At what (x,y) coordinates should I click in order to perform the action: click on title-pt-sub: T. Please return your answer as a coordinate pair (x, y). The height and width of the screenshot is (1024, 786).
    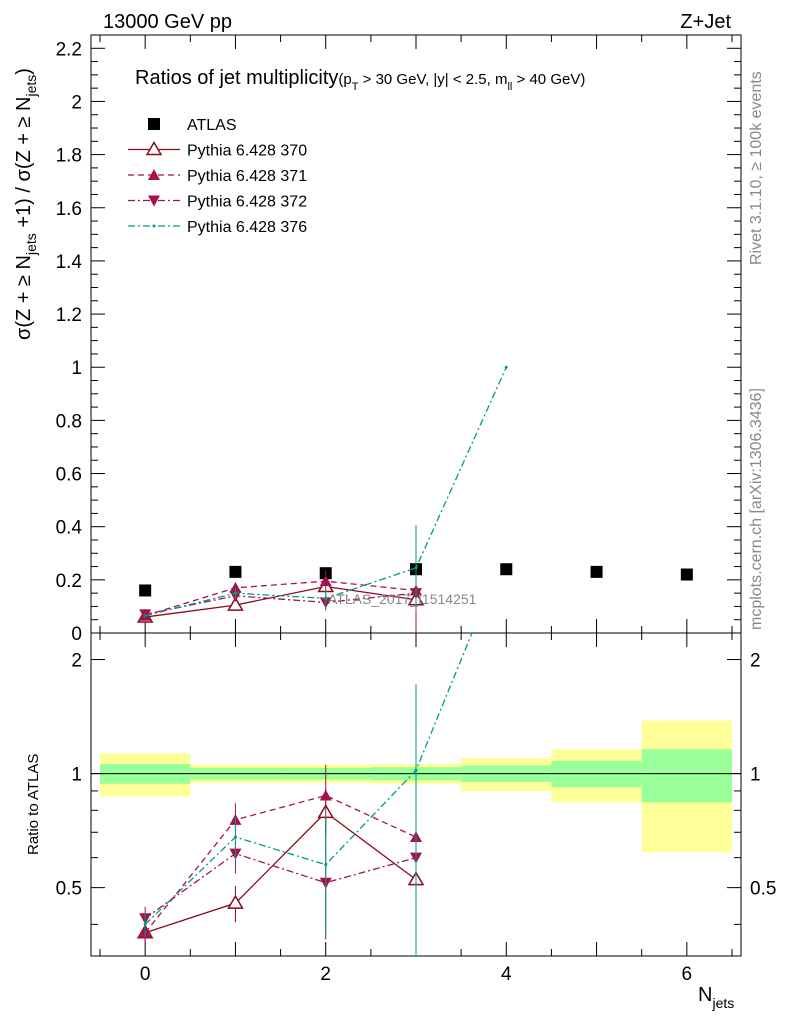
    Looking at the image, I should click on (355, 87).